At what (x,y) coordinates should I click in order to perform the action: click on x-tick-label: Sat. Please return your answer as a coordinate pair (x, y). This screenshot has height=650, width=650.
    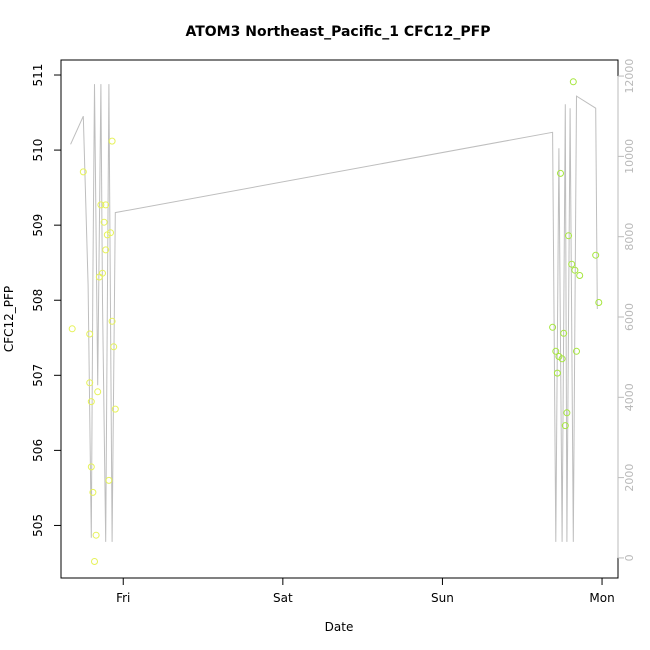
    Looking at the image, I should click on (283, 598).